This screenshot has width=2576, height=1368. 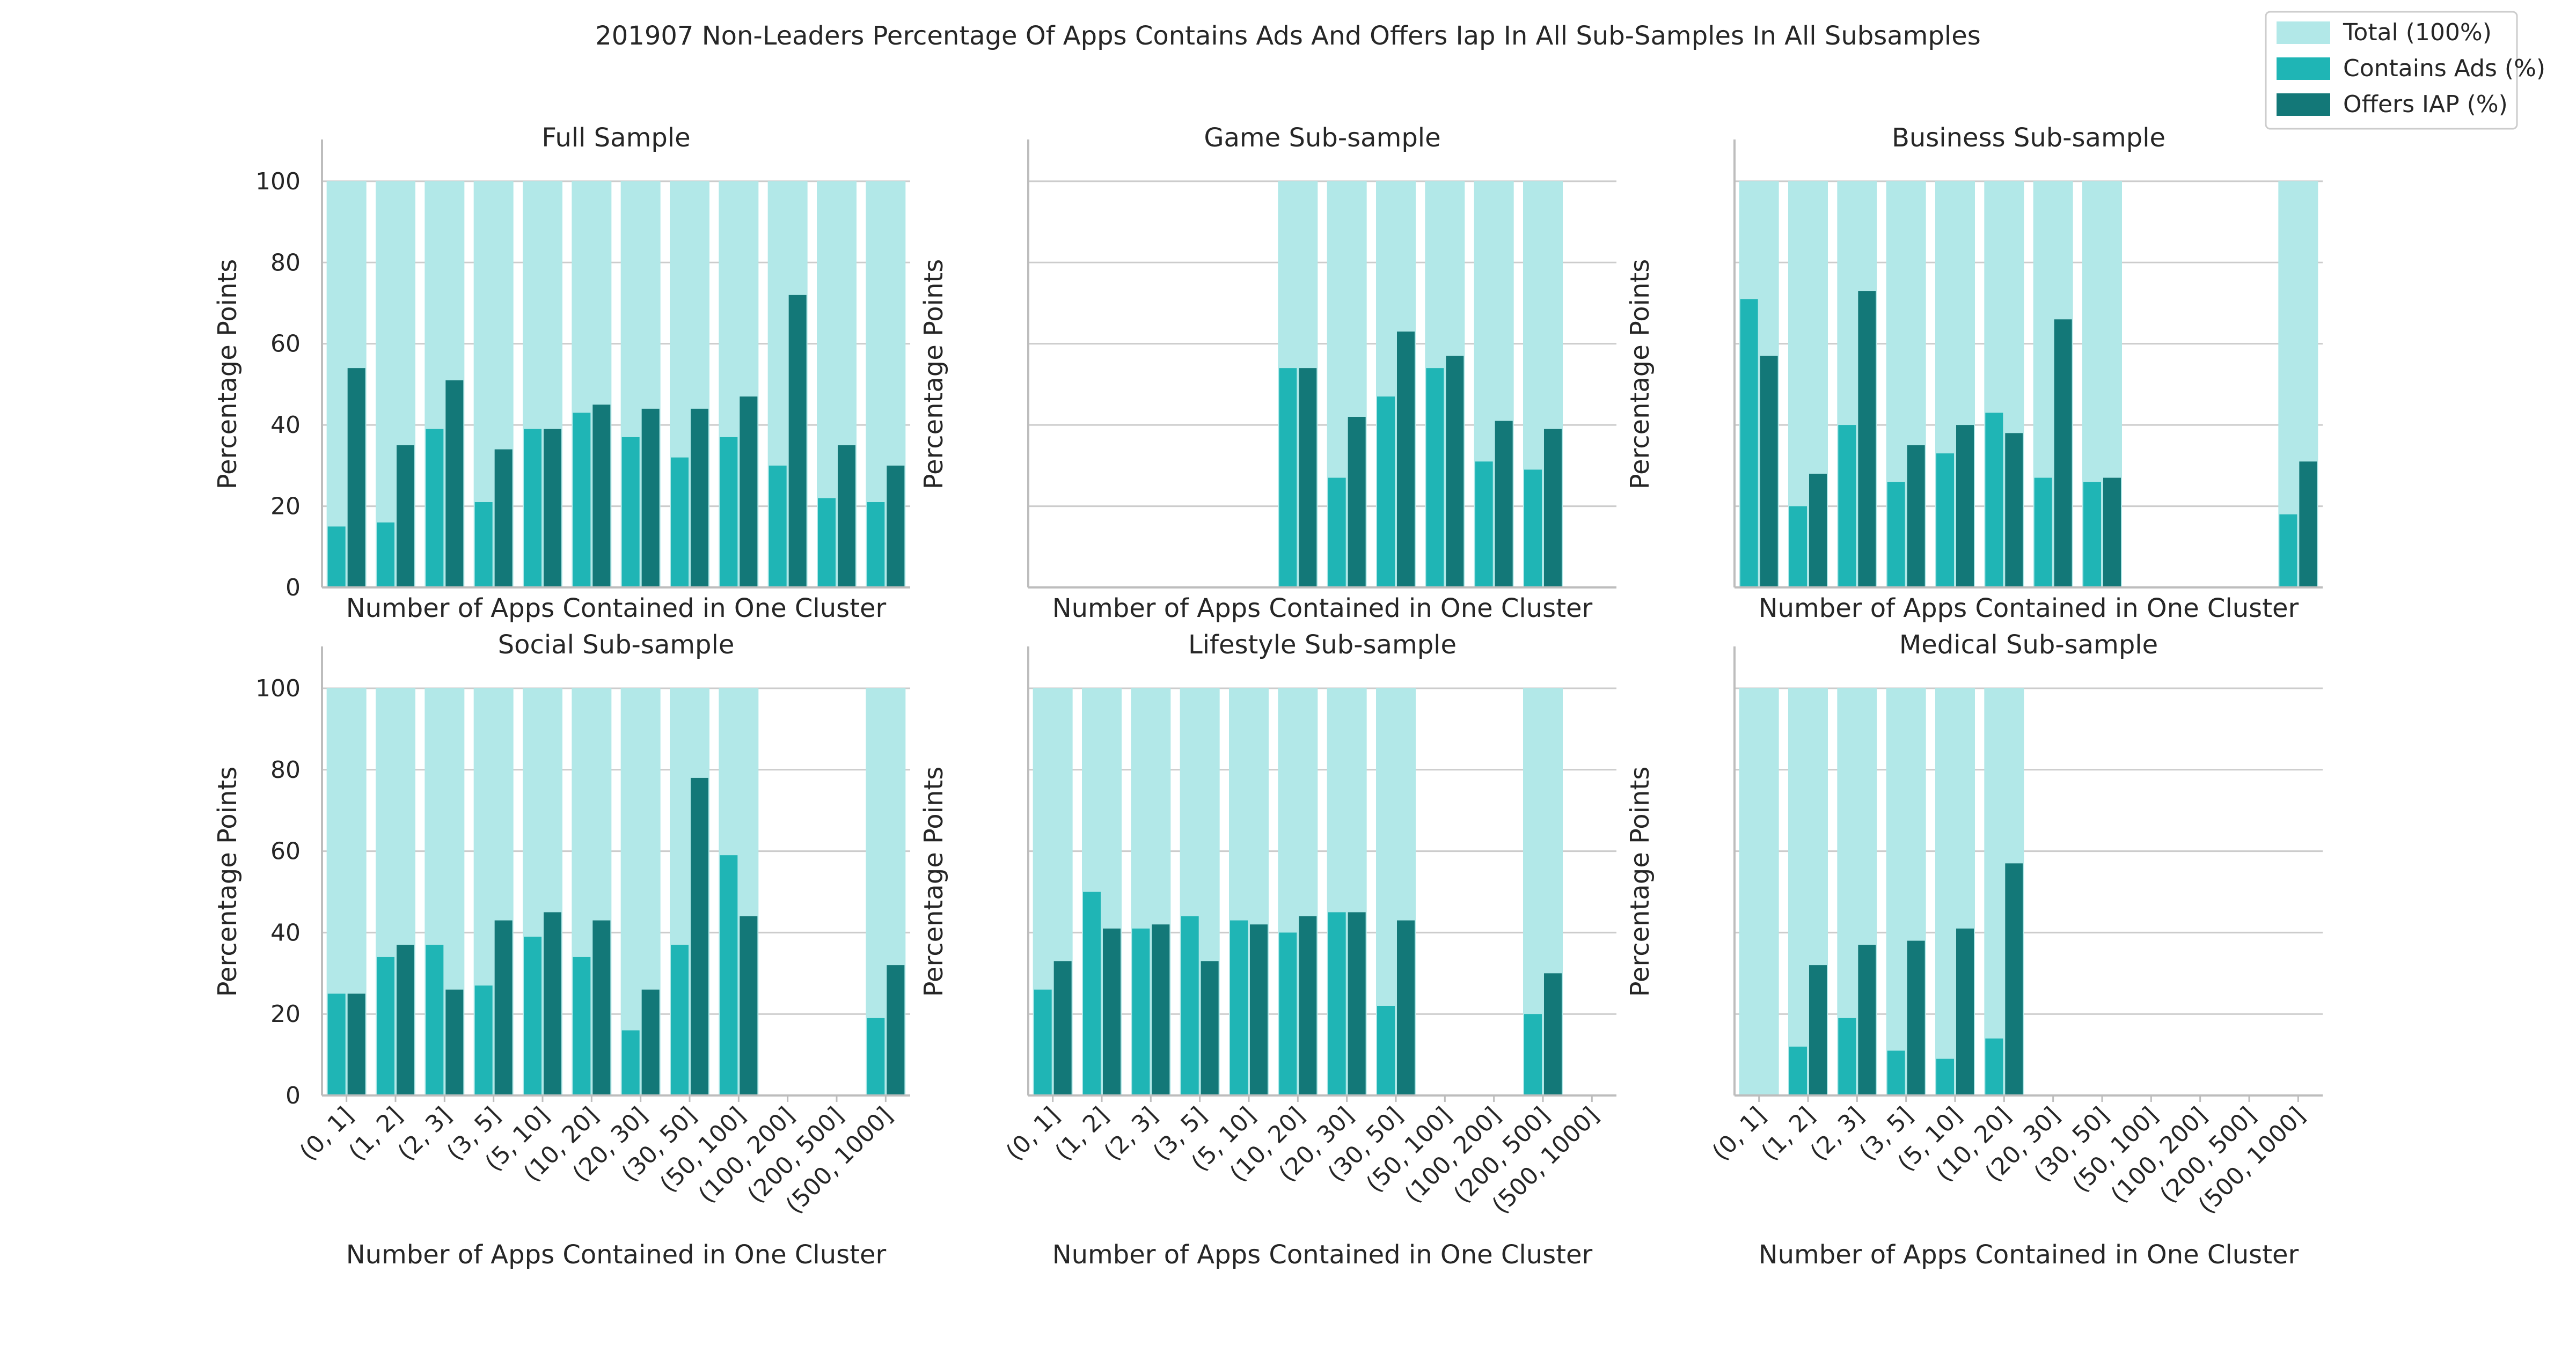 What do you see at coordinates (616, 645) in the screenshot?
I see `panel-title: Social Sub-sample` at bounding box center [616, 645].